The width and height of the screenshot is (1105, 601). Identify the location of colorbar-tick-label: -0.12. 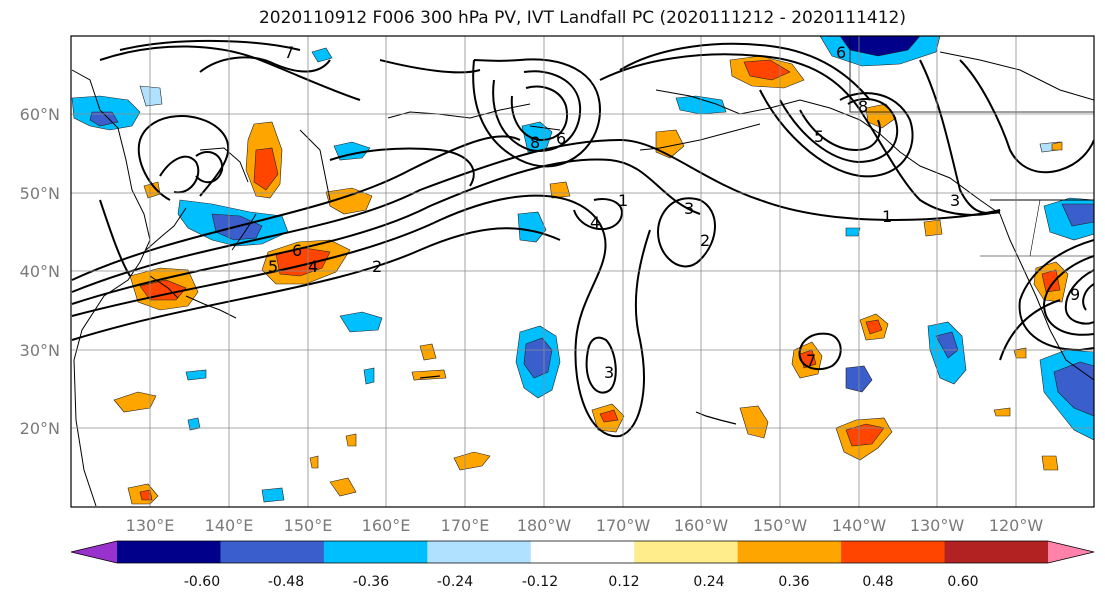
(540, 582).